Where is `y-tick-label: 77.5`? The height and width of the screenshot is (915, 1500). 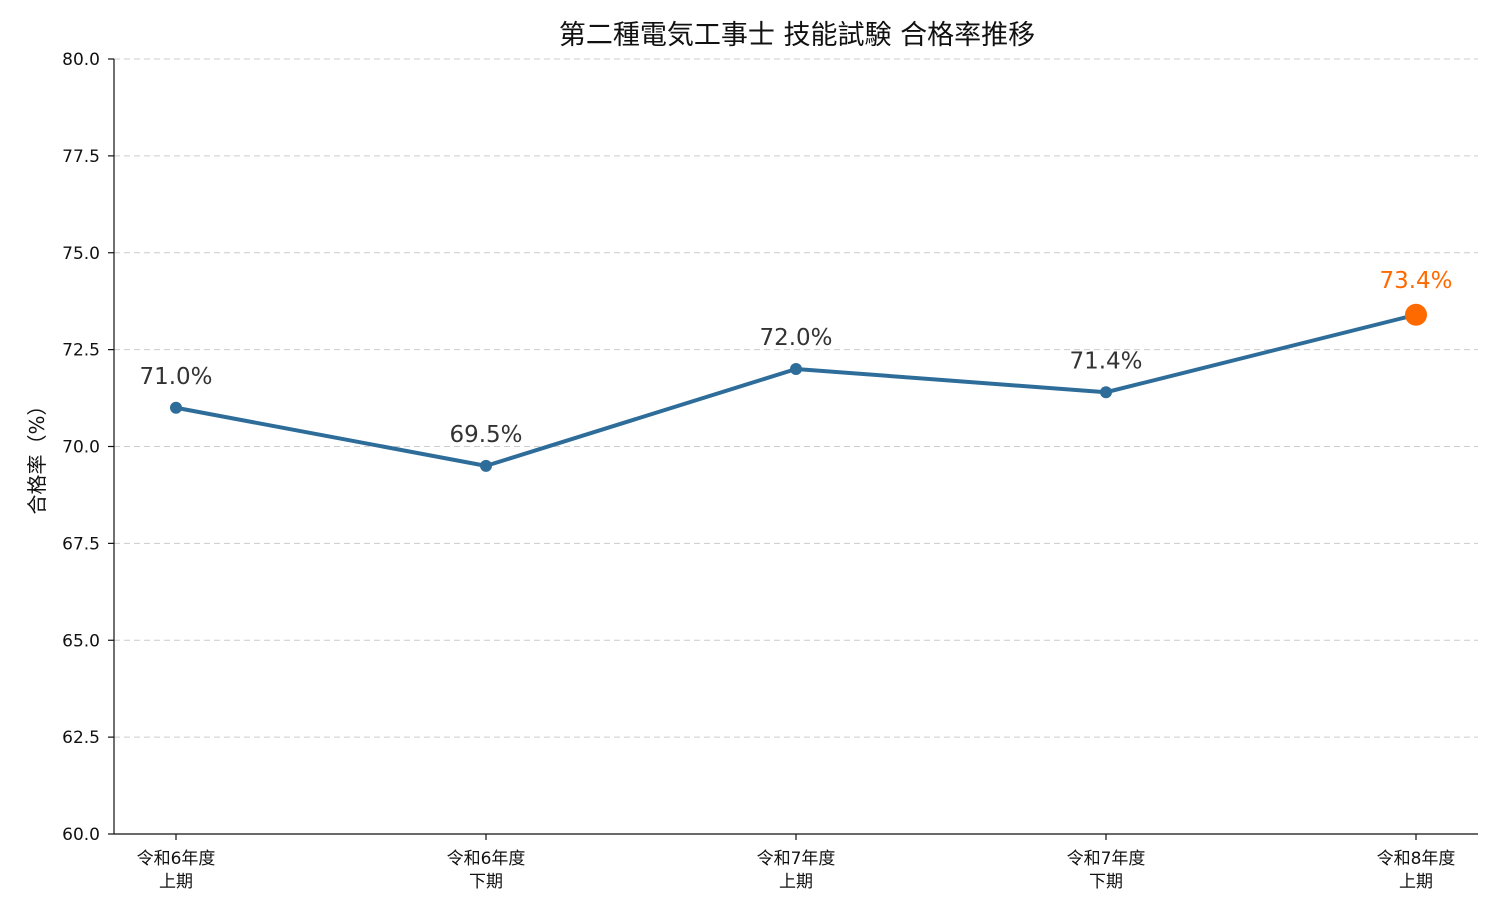 y-tick-label: 77.5 is located at coordinates (81, 157).